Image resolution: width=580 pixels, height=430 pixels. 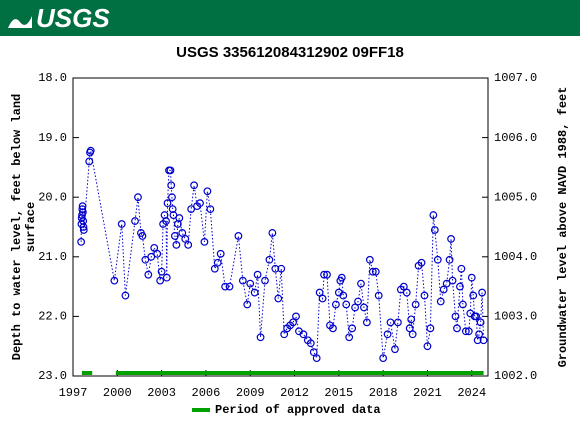 I want to click on y2-tick-label: 1004.0, so click(x=515, y=257).